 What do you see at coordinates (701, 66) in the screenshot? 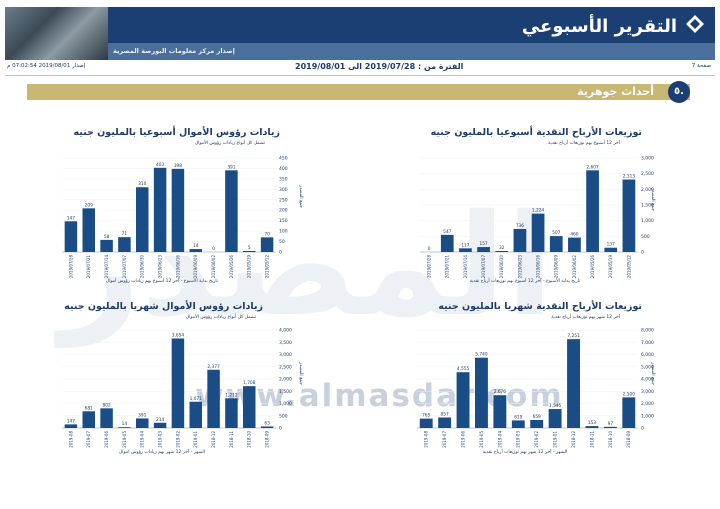
I see `page-number: صفحة 7` at bounding box center [701, 66].